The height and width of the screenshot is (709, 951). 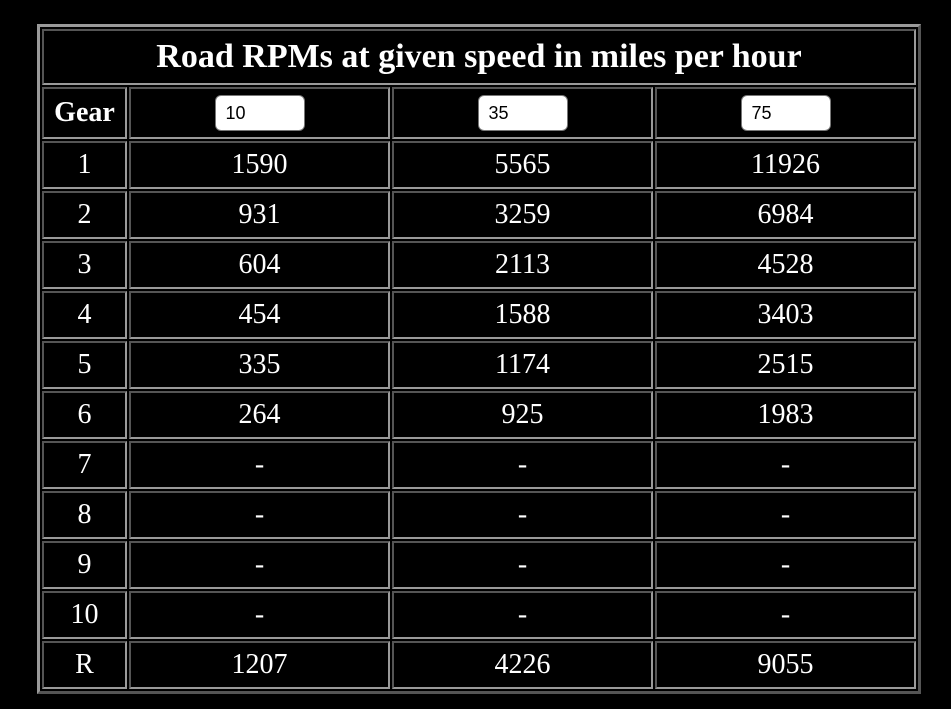 I want to click on rpm-cell: 5565, so click(x=522, y=165).